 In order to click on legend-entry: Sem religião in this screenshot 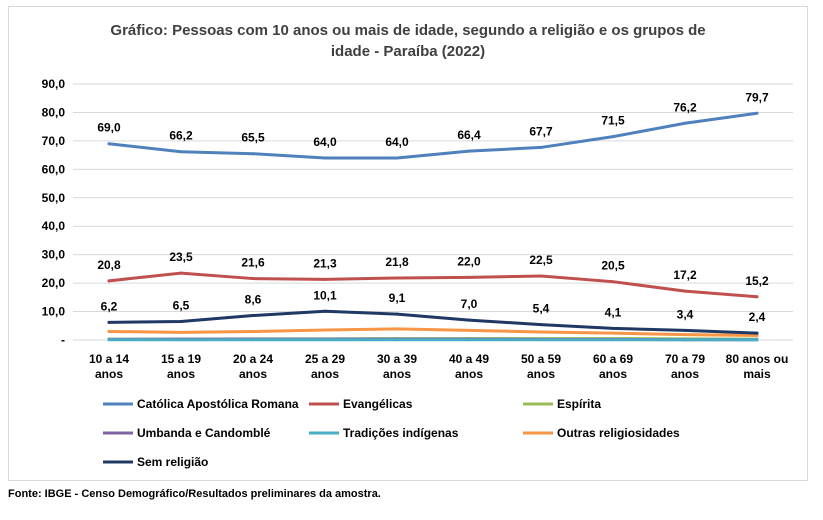, I will do `click(172, 462)`.